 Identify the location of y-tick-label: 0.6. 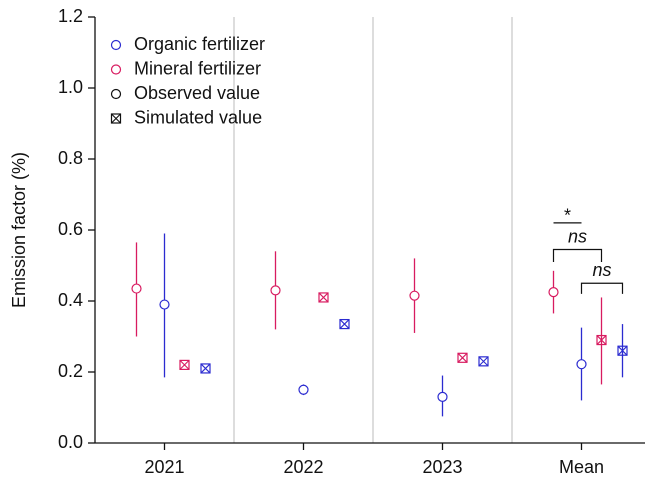
(70, 229).